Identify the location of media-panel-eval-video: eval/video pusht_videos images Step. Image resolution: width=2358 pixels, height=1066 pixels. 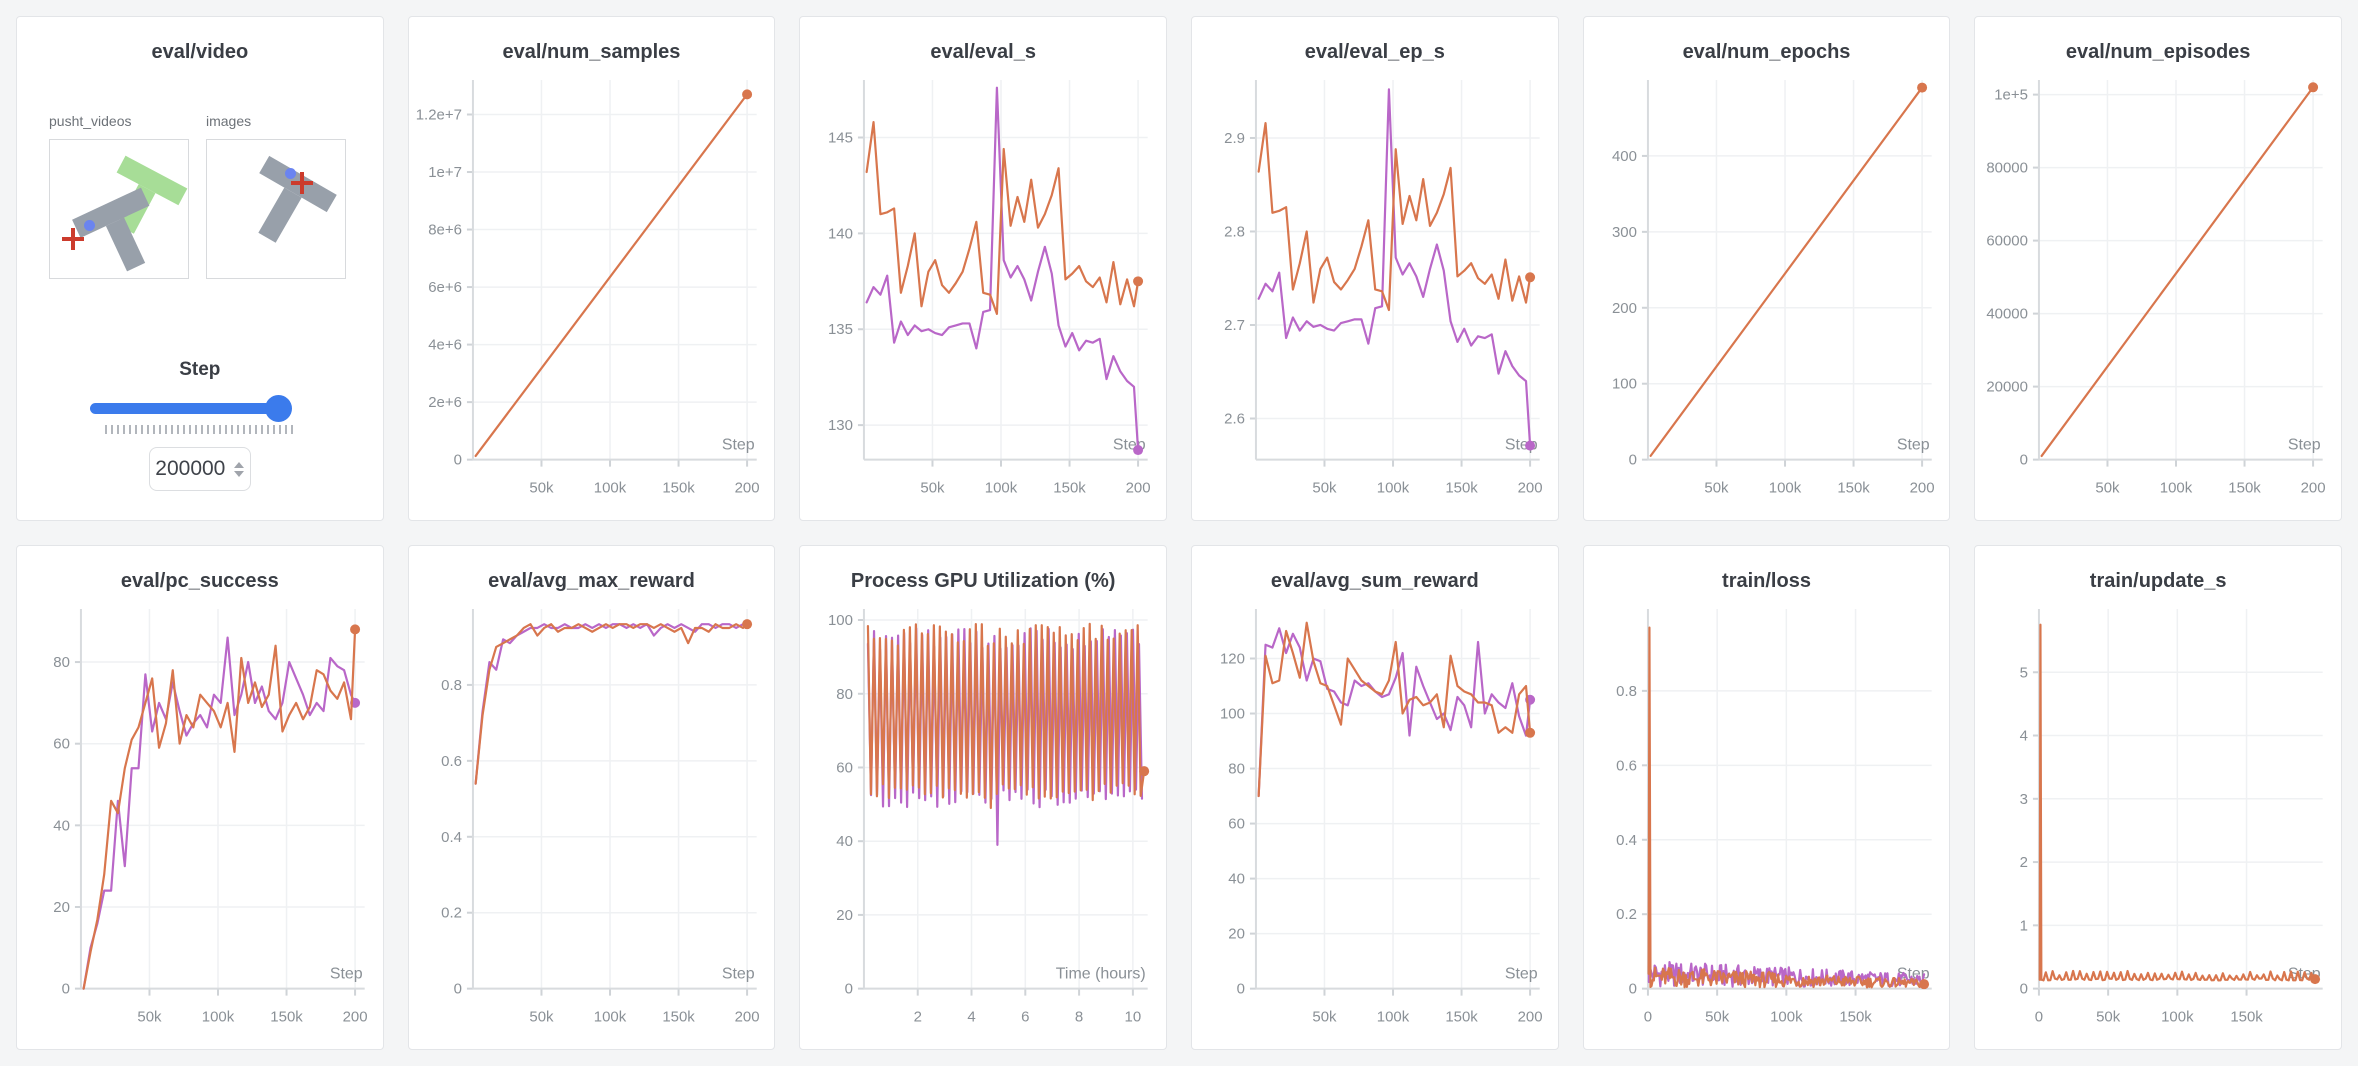
(200, 268).